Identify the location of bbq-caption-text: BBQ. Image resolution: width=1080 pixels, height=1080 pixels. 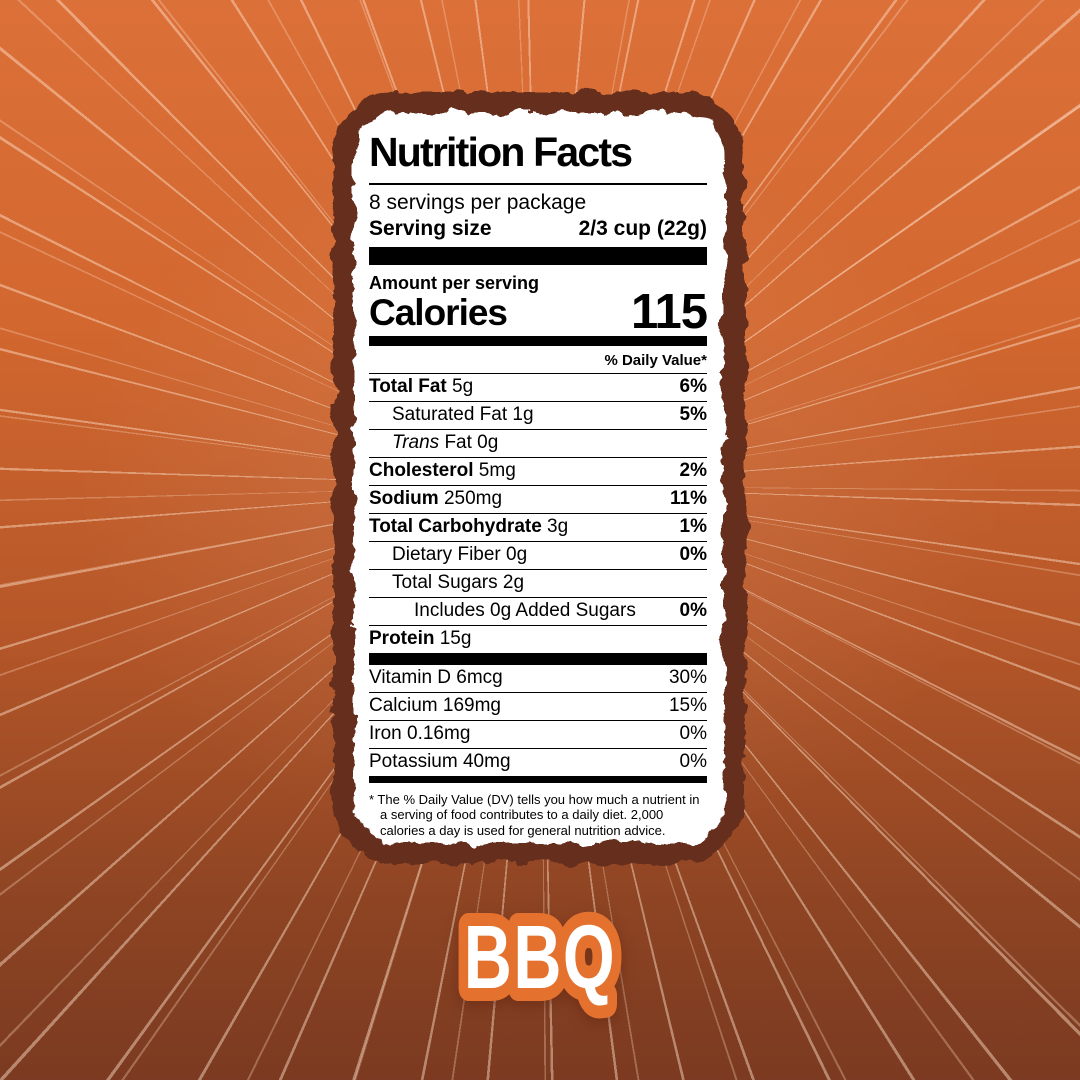
(540, 956).